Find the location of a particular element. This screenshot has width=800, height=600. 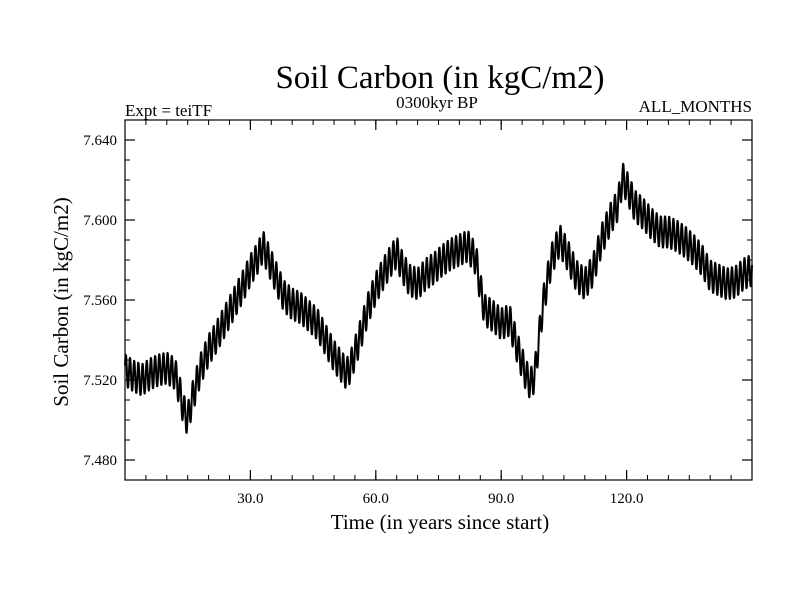

y-tick-label: 7.480 is located at coordinates (100, 461).